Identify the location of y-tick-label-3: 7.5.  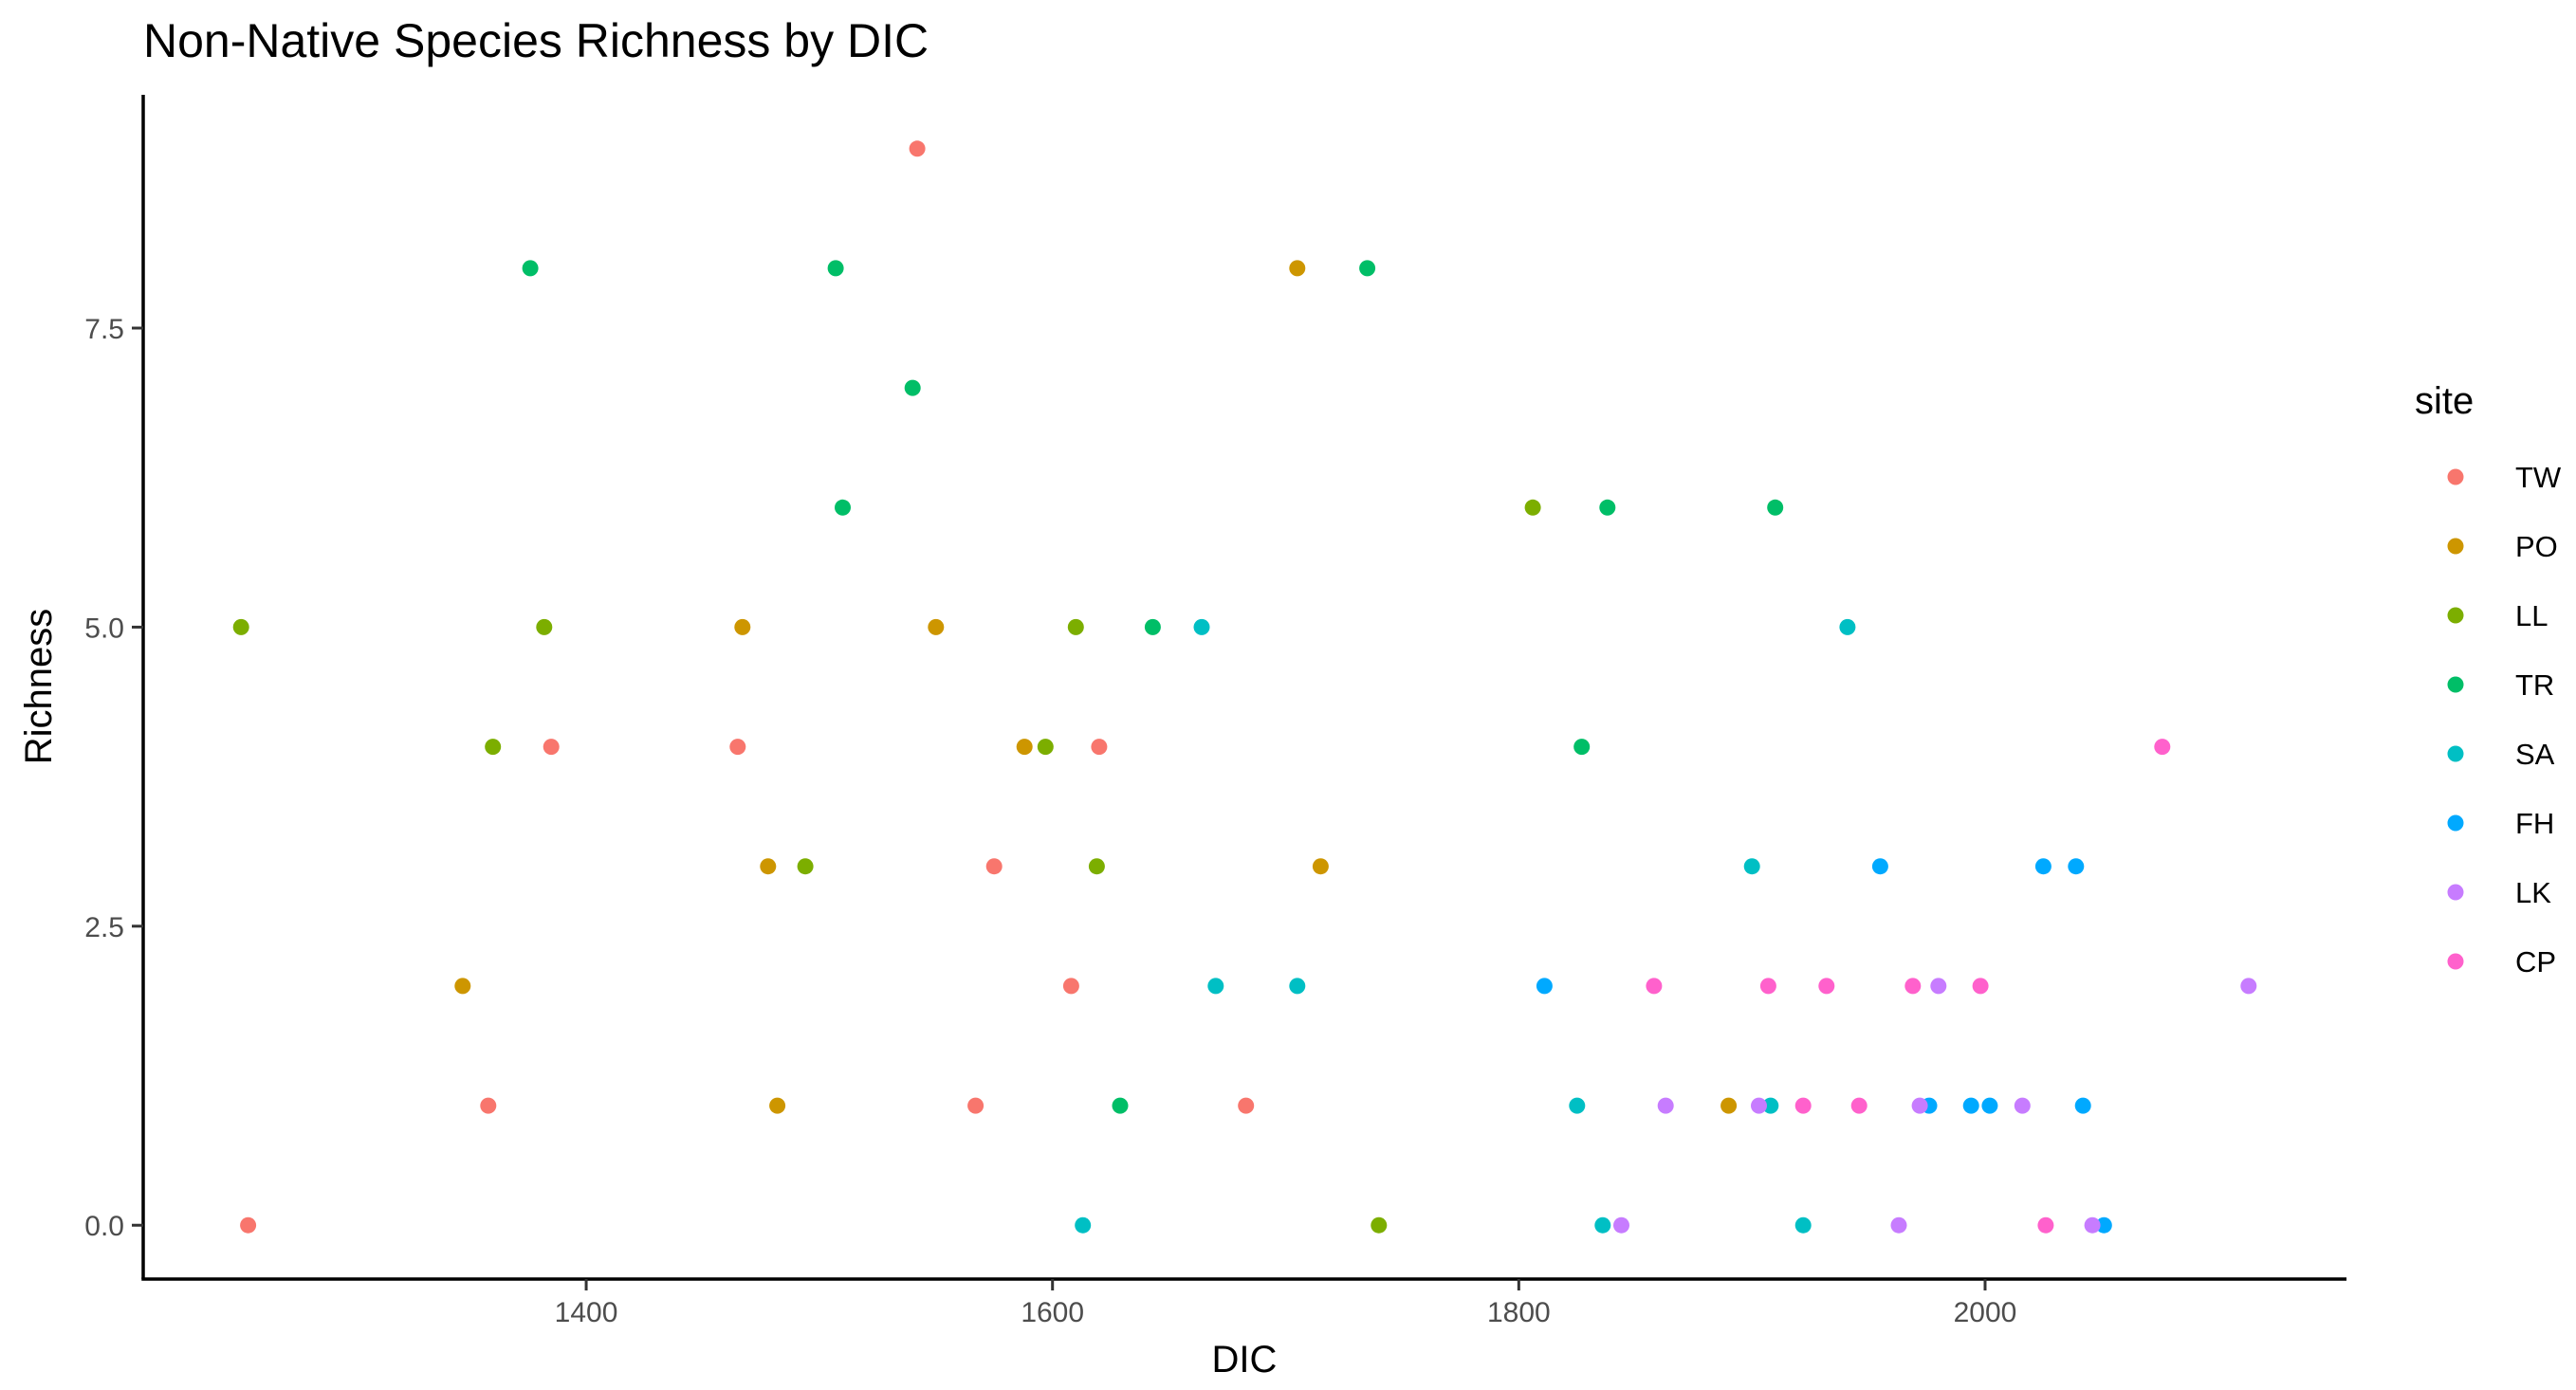
(104, 329).